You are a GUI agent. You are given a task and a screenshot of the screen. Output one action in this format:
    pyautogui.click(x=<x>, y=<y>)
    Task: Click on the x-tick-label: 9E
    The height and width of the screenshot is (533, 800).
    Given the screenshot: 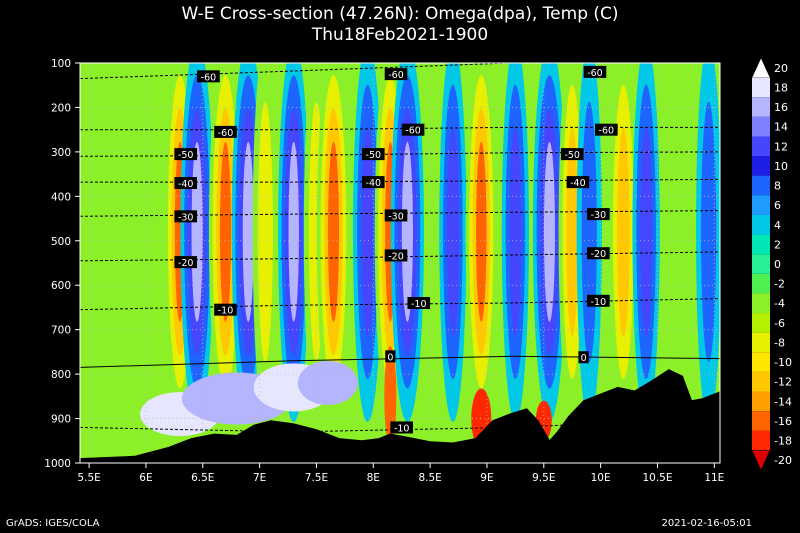 What is the action you would take?
    pyautogui.click(x=486, y=478)
    